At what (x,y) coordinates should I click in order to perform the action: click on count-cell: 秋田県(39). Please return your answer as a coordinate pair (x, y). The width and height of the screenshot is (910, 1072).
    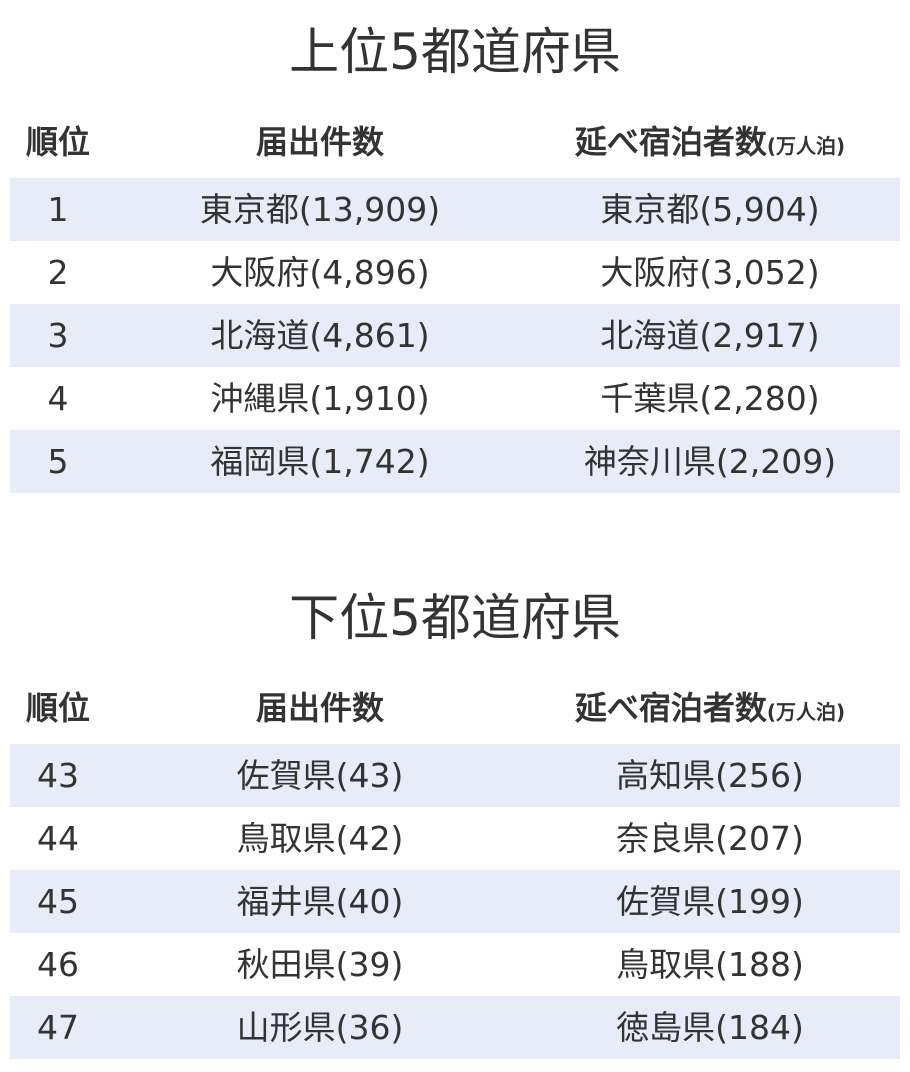
    Looking at the image, I should click on (320, 964).